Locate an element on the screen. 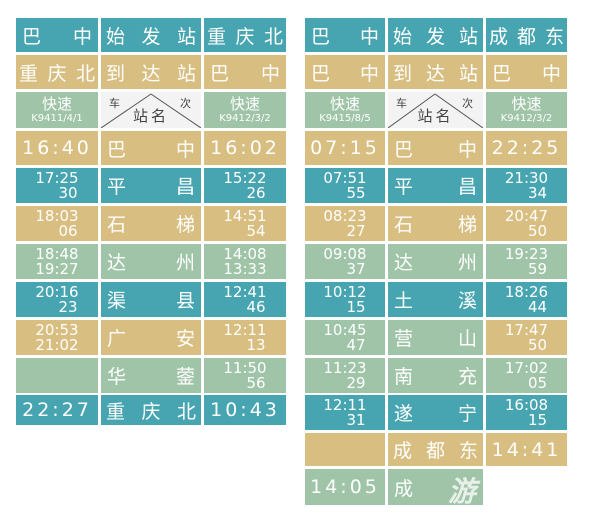 The image size is (594, 528). left-a-time-row: 17:25 30 is located at coordinates (57, 185).